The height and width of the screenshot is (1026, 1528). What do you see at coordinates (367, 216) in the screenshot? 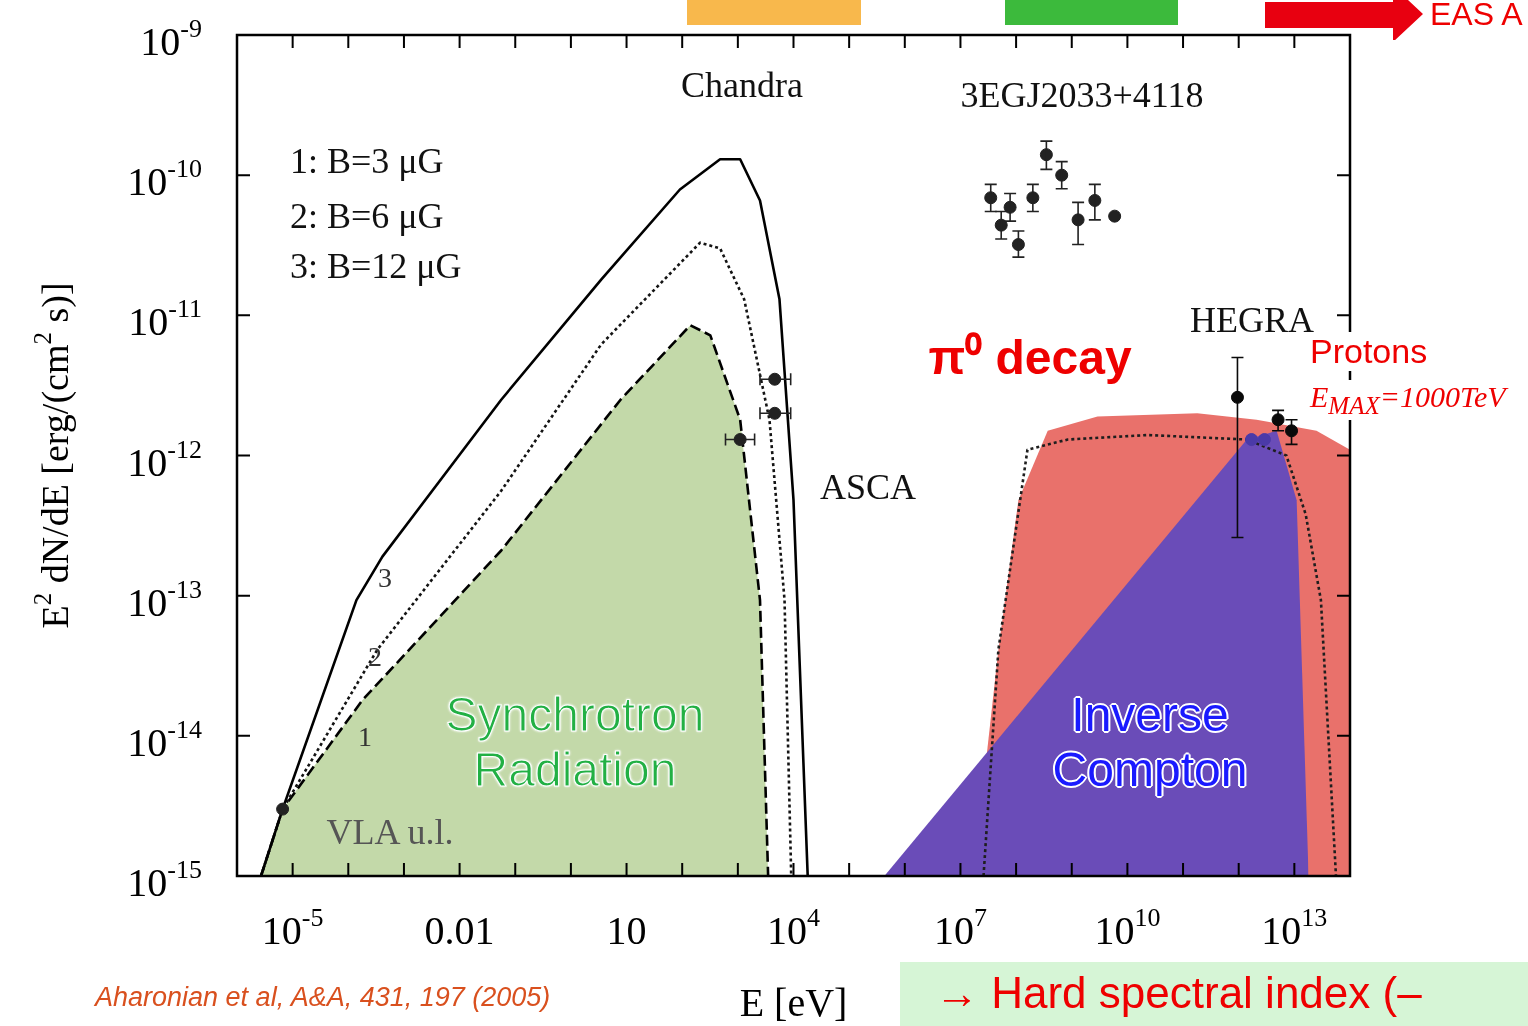
I see `annotation: 2: B=6 μG` at bounding box center [367, 216].